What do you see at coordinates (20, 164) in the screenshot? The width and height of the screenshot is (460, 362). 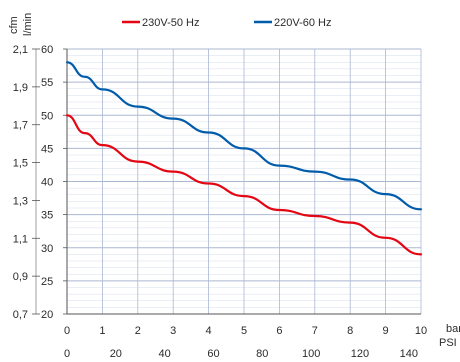 I see `y-outer-tick-label: 1,5` at bounding box center [20, 164].